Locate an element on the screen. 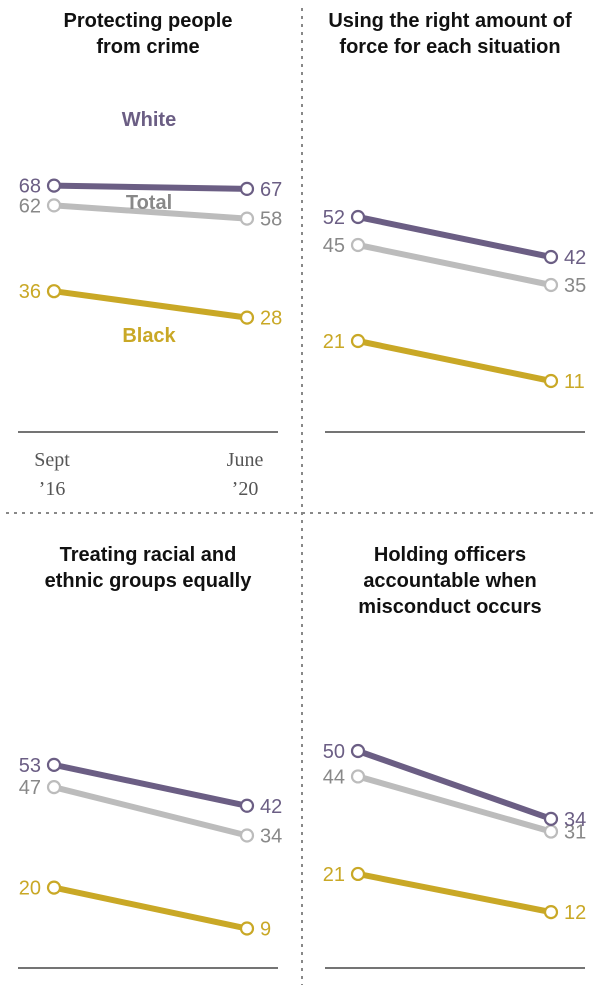  data-label-black: 28 is located at coordinates (271, 319).